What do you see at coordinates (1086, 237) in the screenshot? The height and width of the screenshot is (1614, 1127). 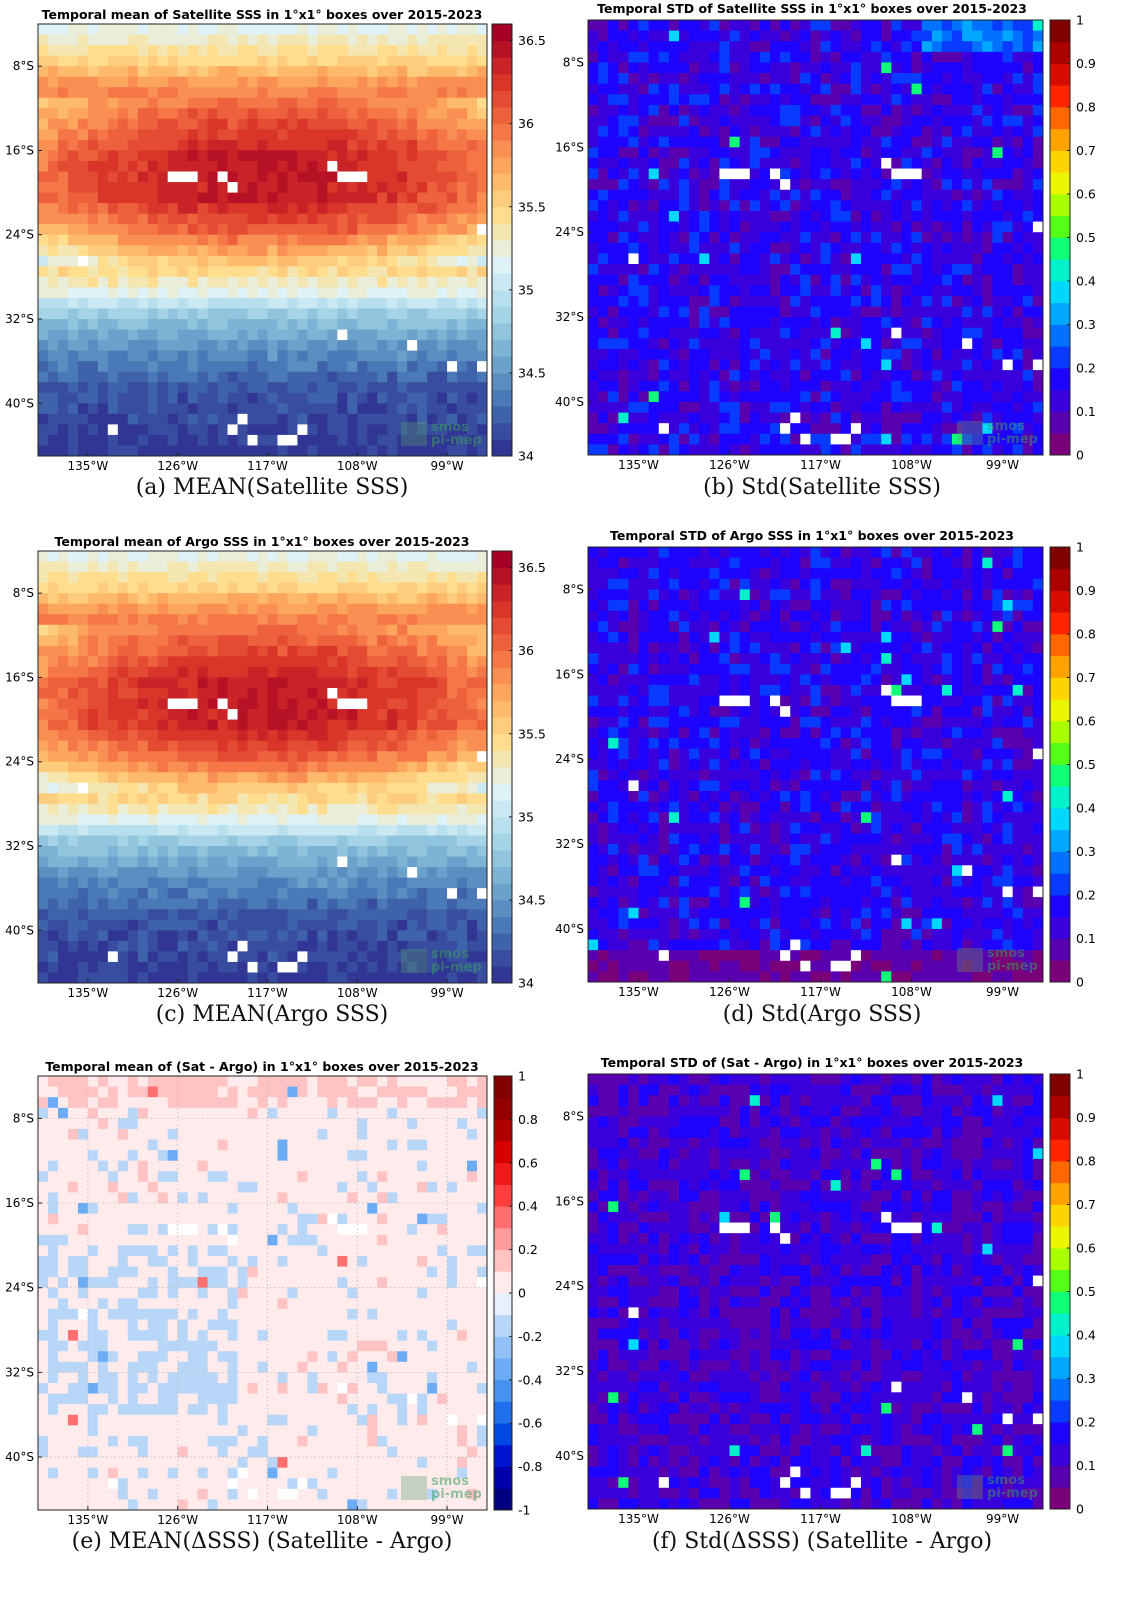 I see `colorbar-tick-label: 0.5` at bounding box center [1086, 237].